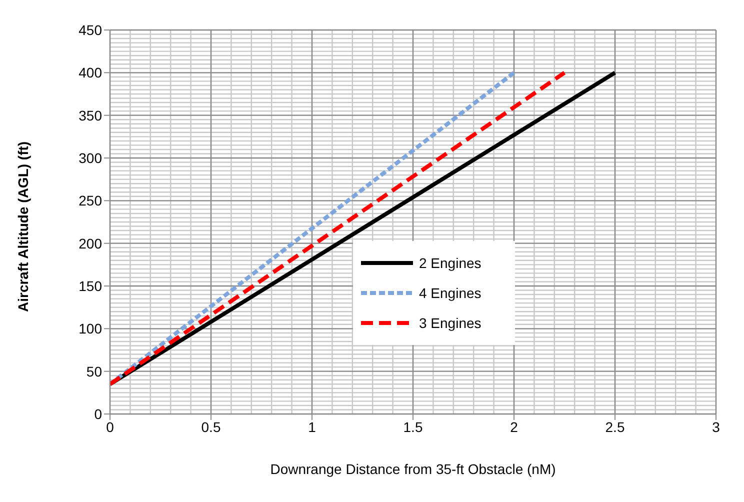  Describe the element at coordinates (450, 323) in the screenshot. I see `legend-label: 3 Engines` at that location.